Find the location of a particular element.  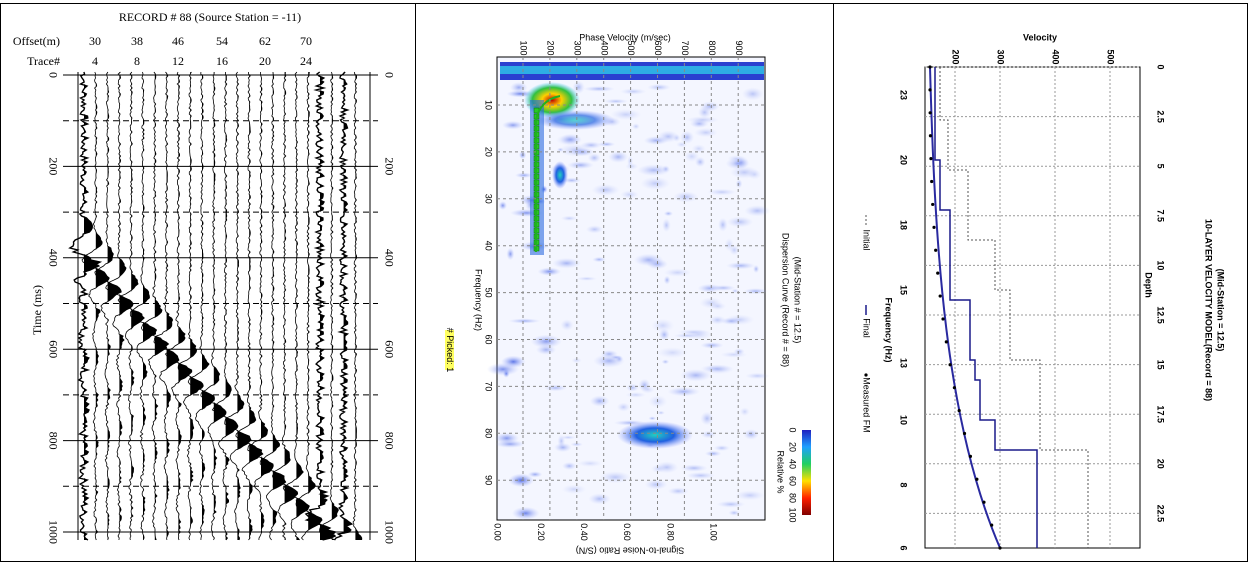

x-tick-label: 100 is located at coordinates (524, 47).